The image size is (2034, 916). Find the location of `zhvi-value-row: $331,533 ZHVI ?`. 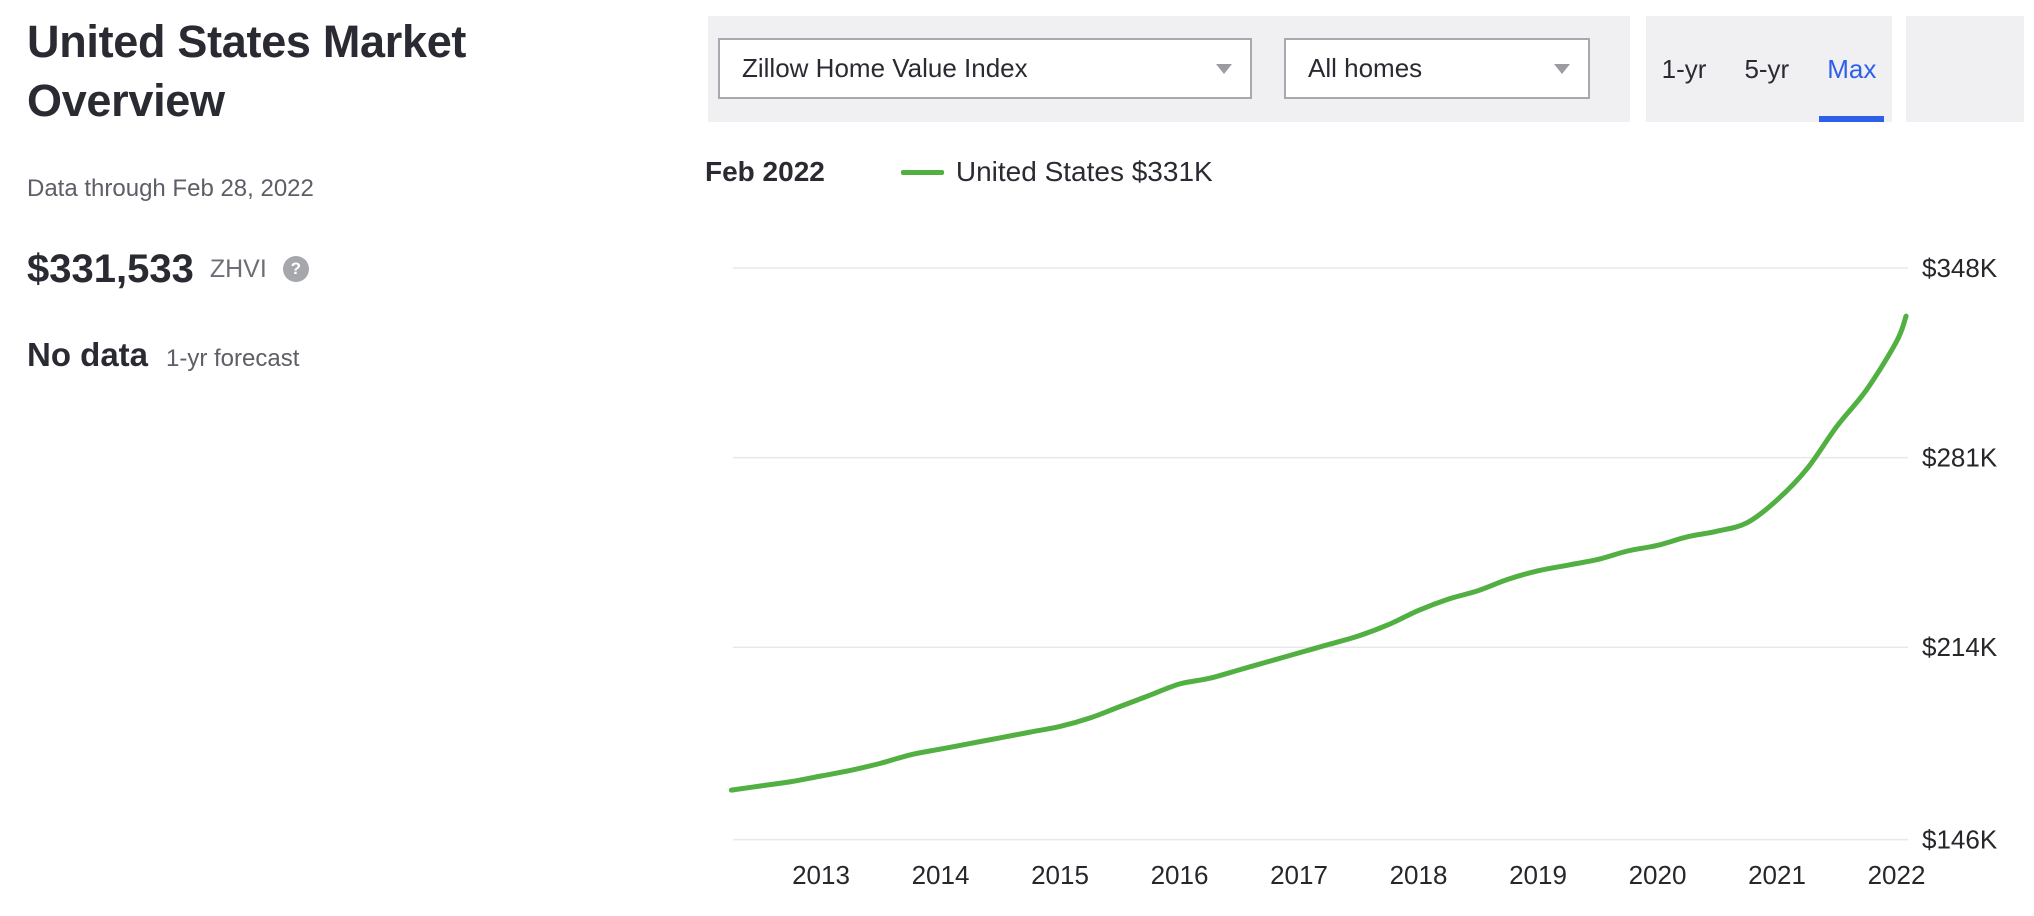

zhvi-value-row: $331,533 ZHVI ? is located at coordinates (317, 269).